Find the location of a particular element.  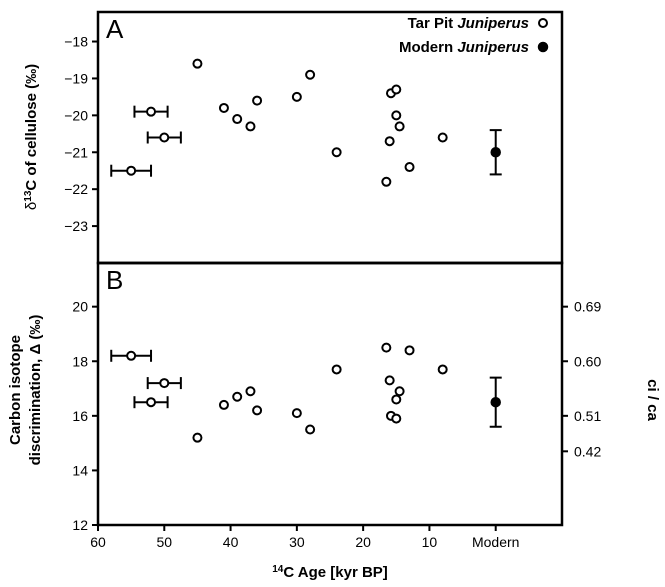

legend-marker-open is located at coordinates (543, 23).